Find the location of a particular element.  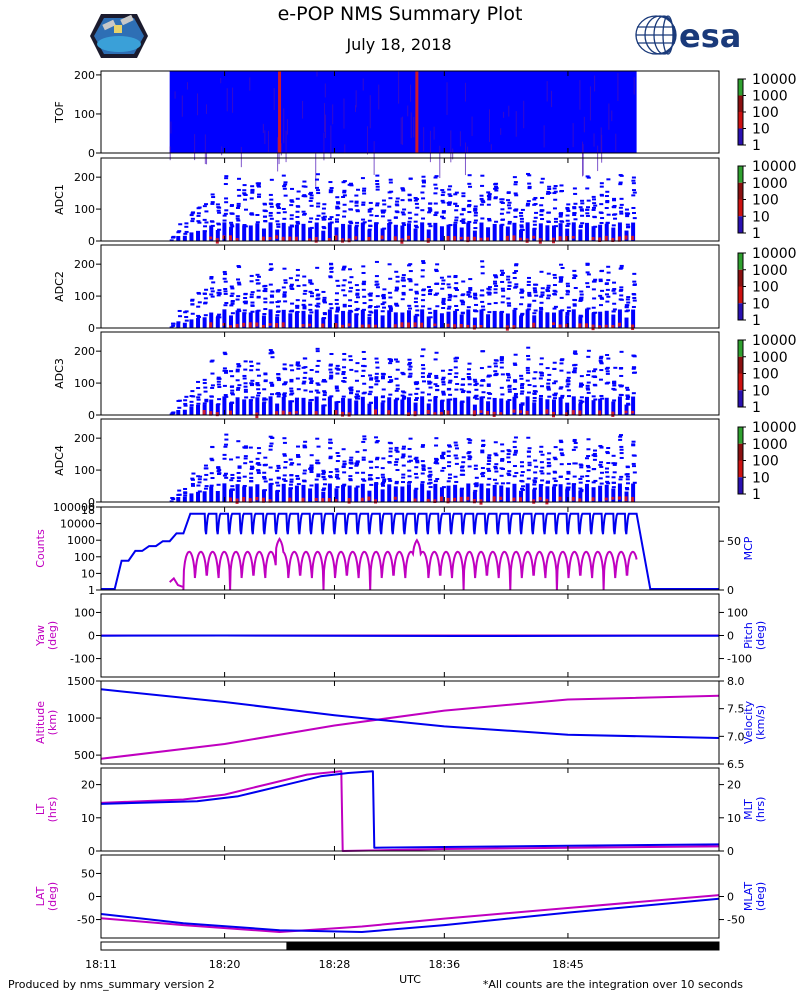

lt-mlt-panel-frame is located at coordinates (410, 809).